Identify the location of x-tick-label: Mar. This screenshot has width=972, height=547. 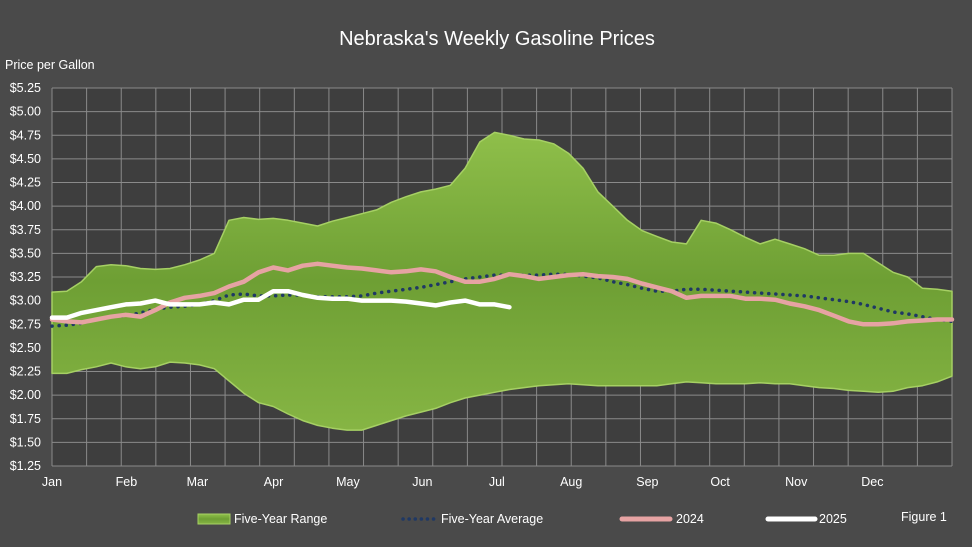
(198, 482).